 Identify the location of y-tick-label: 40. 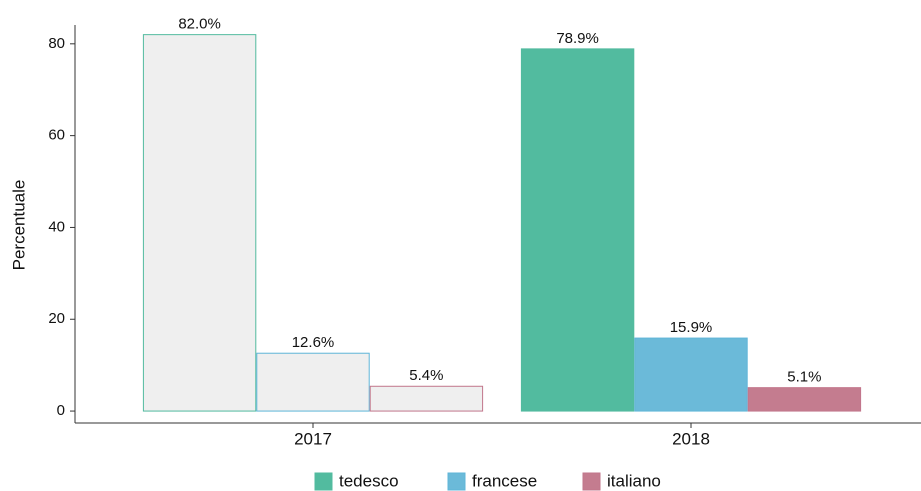
(56, 226).